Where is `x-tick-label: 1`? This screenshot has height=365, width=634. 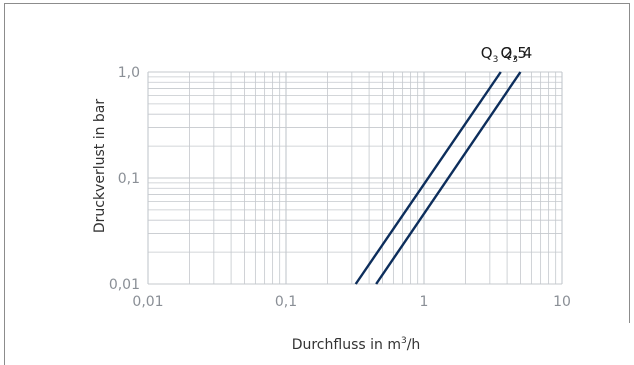
x-tick-label: 1 is located at coordinates (424, 302).